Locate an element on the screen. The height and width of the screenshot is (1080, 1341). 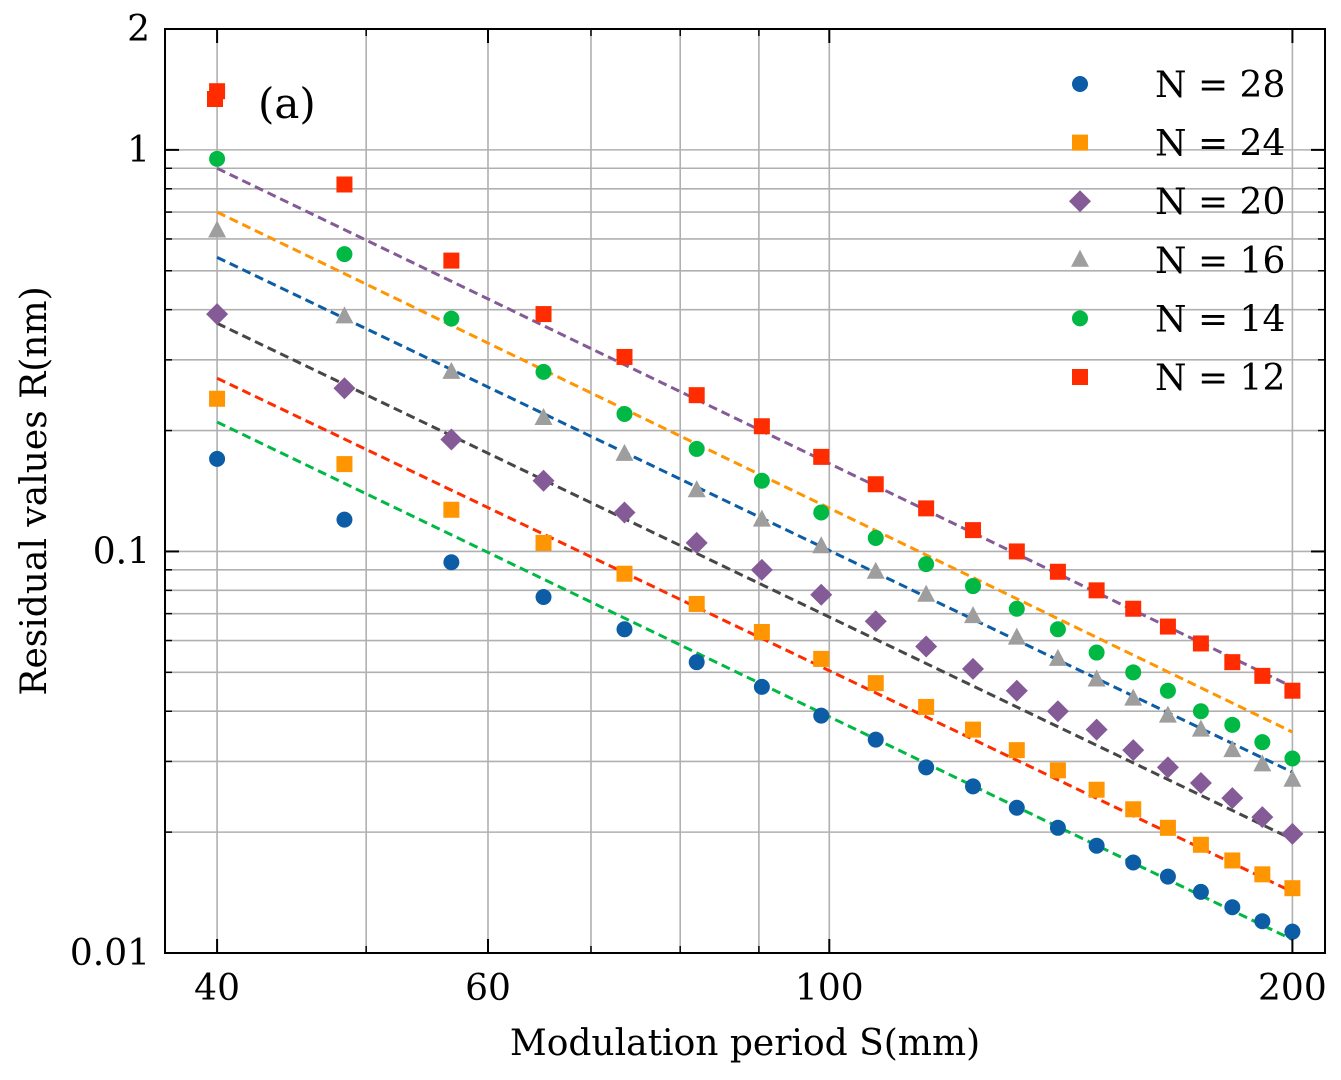
y-tick-label: 1 is located at coordinates (138, 150).